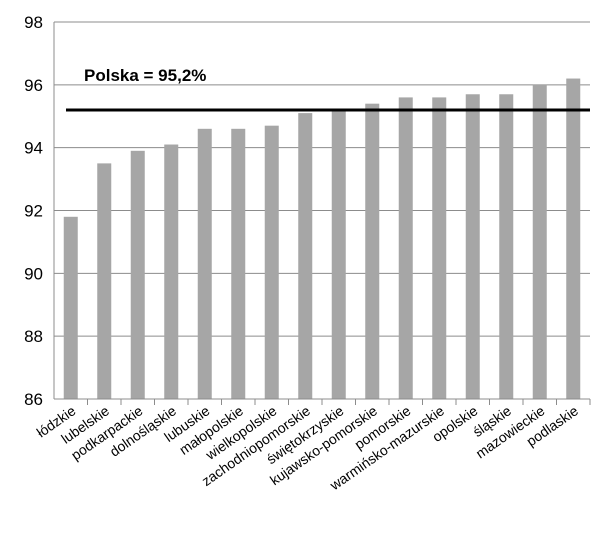  I want to click on reference-label: Polska = 95,2%, so click(145, 75).